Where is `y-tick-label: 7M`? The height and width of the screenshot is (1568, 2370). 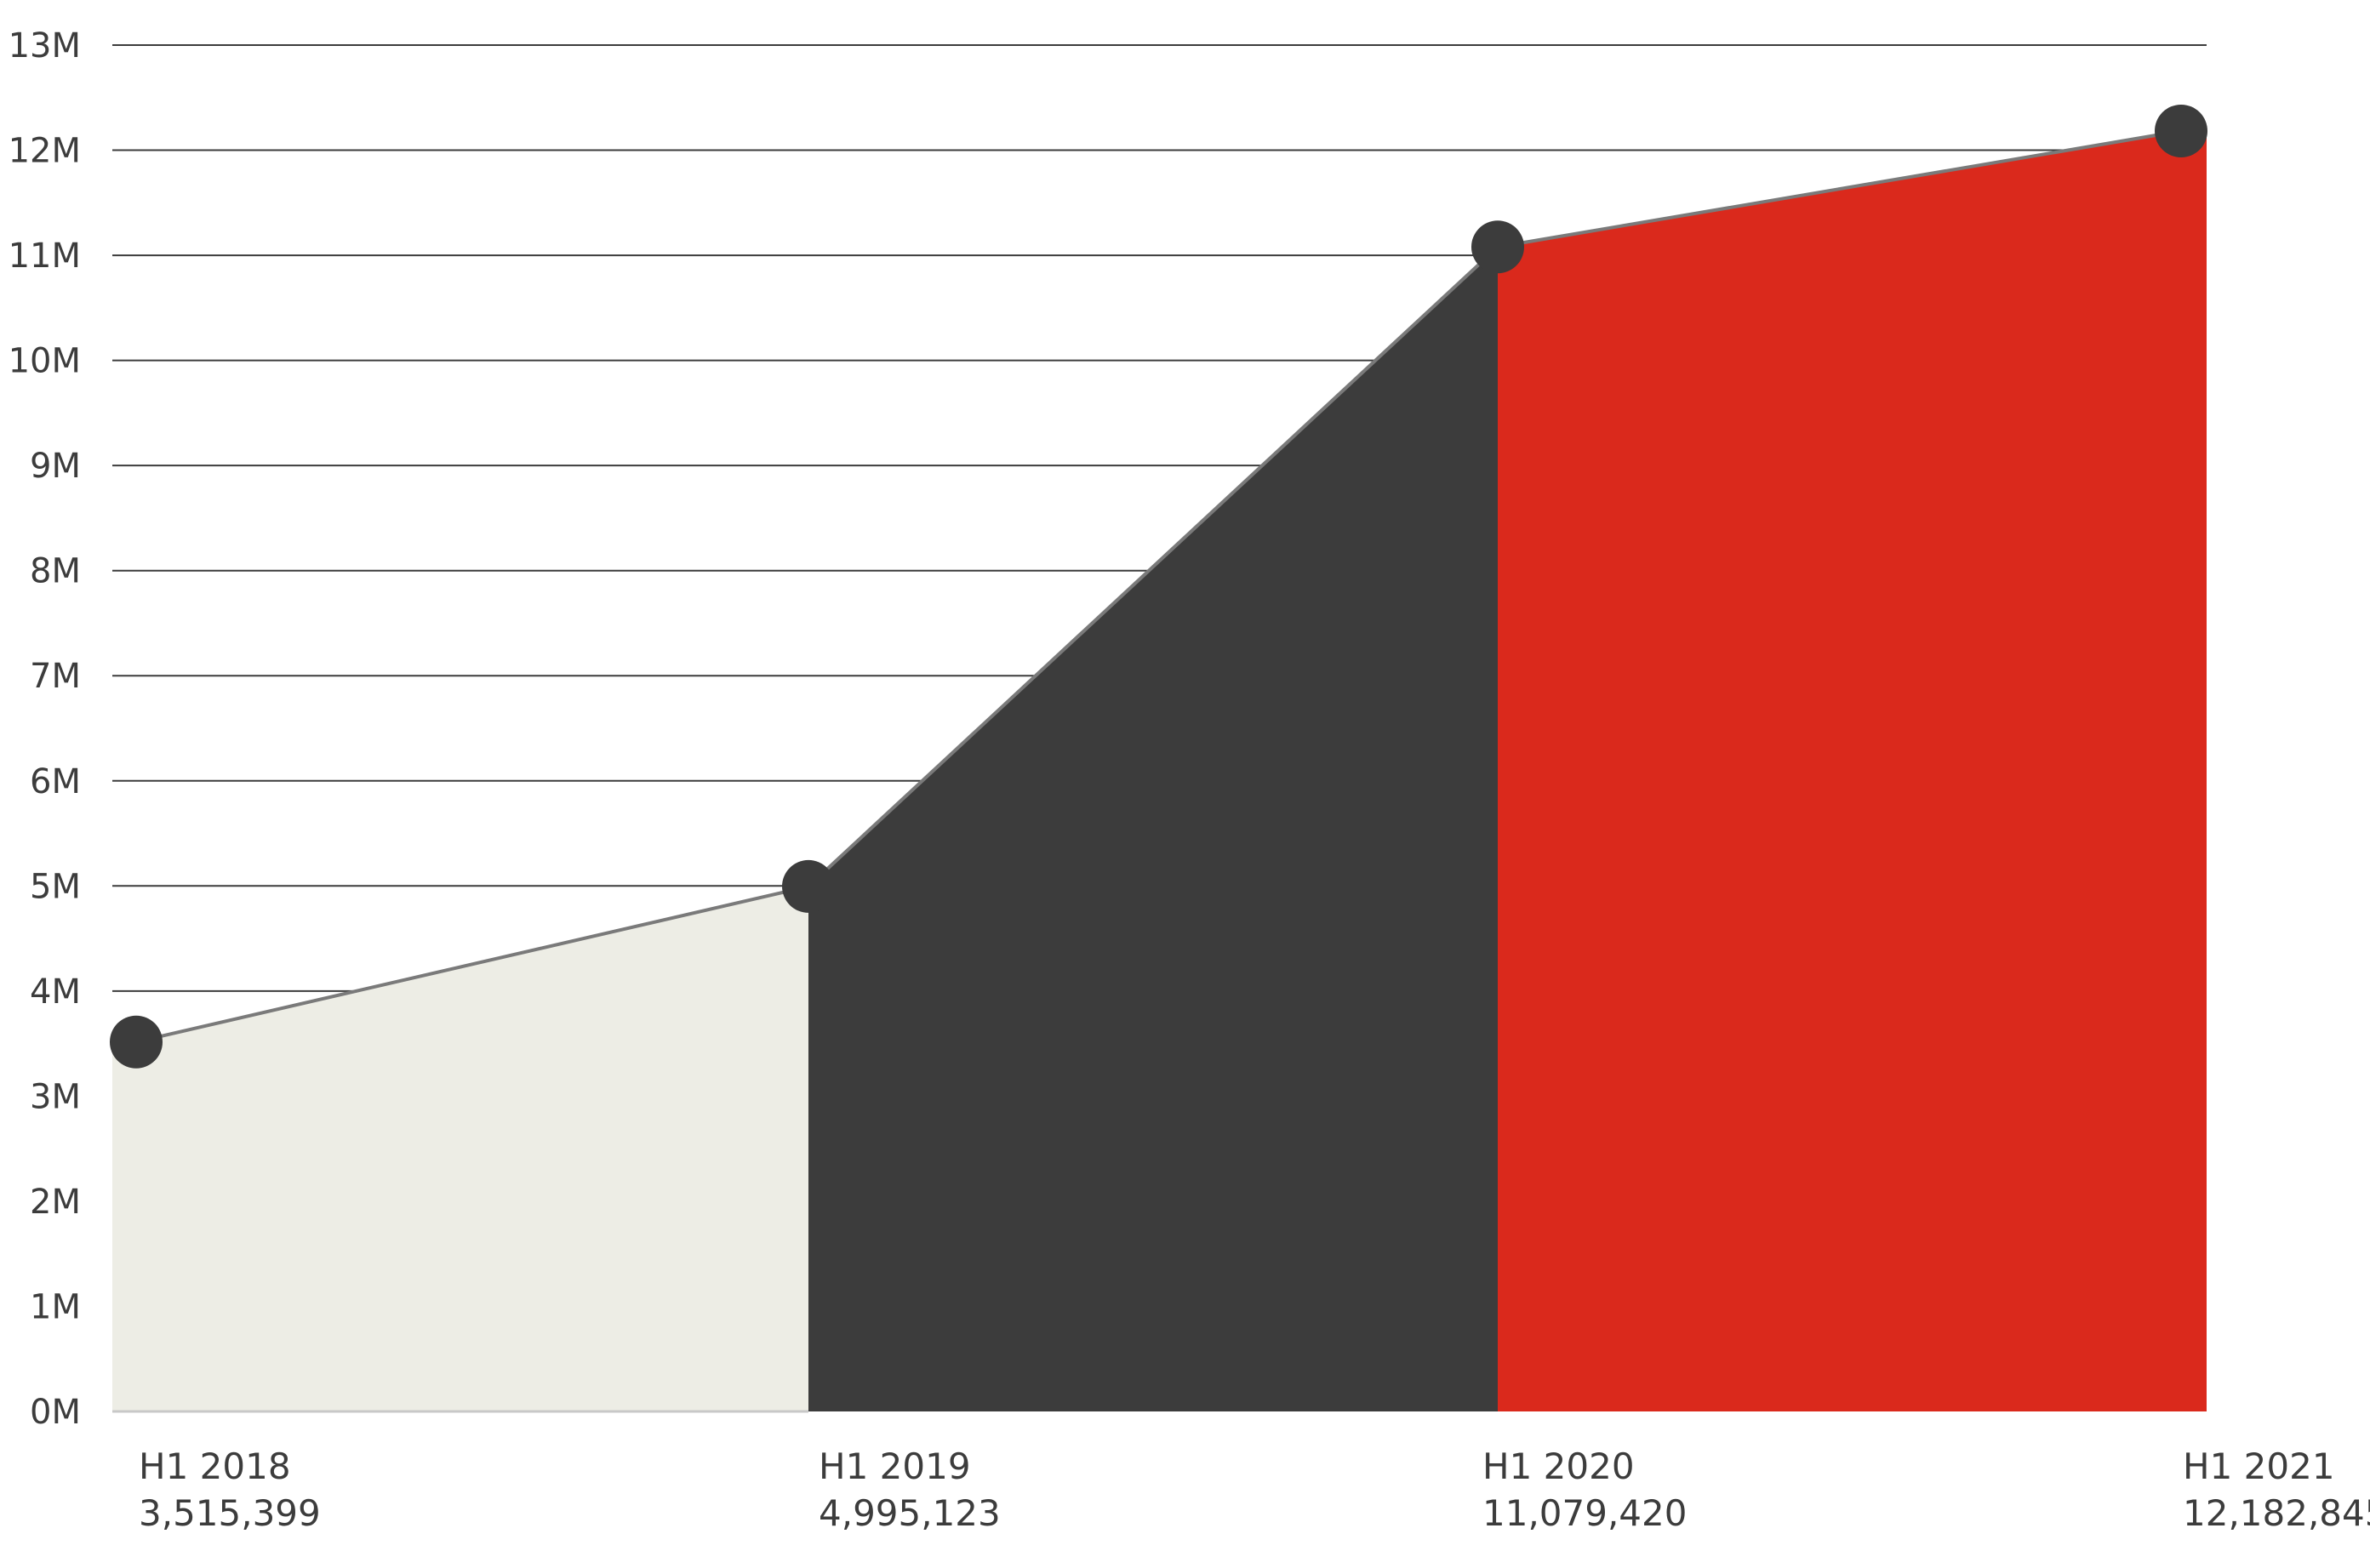 y-tick-label: 7M is located at coordinates (55, 676).